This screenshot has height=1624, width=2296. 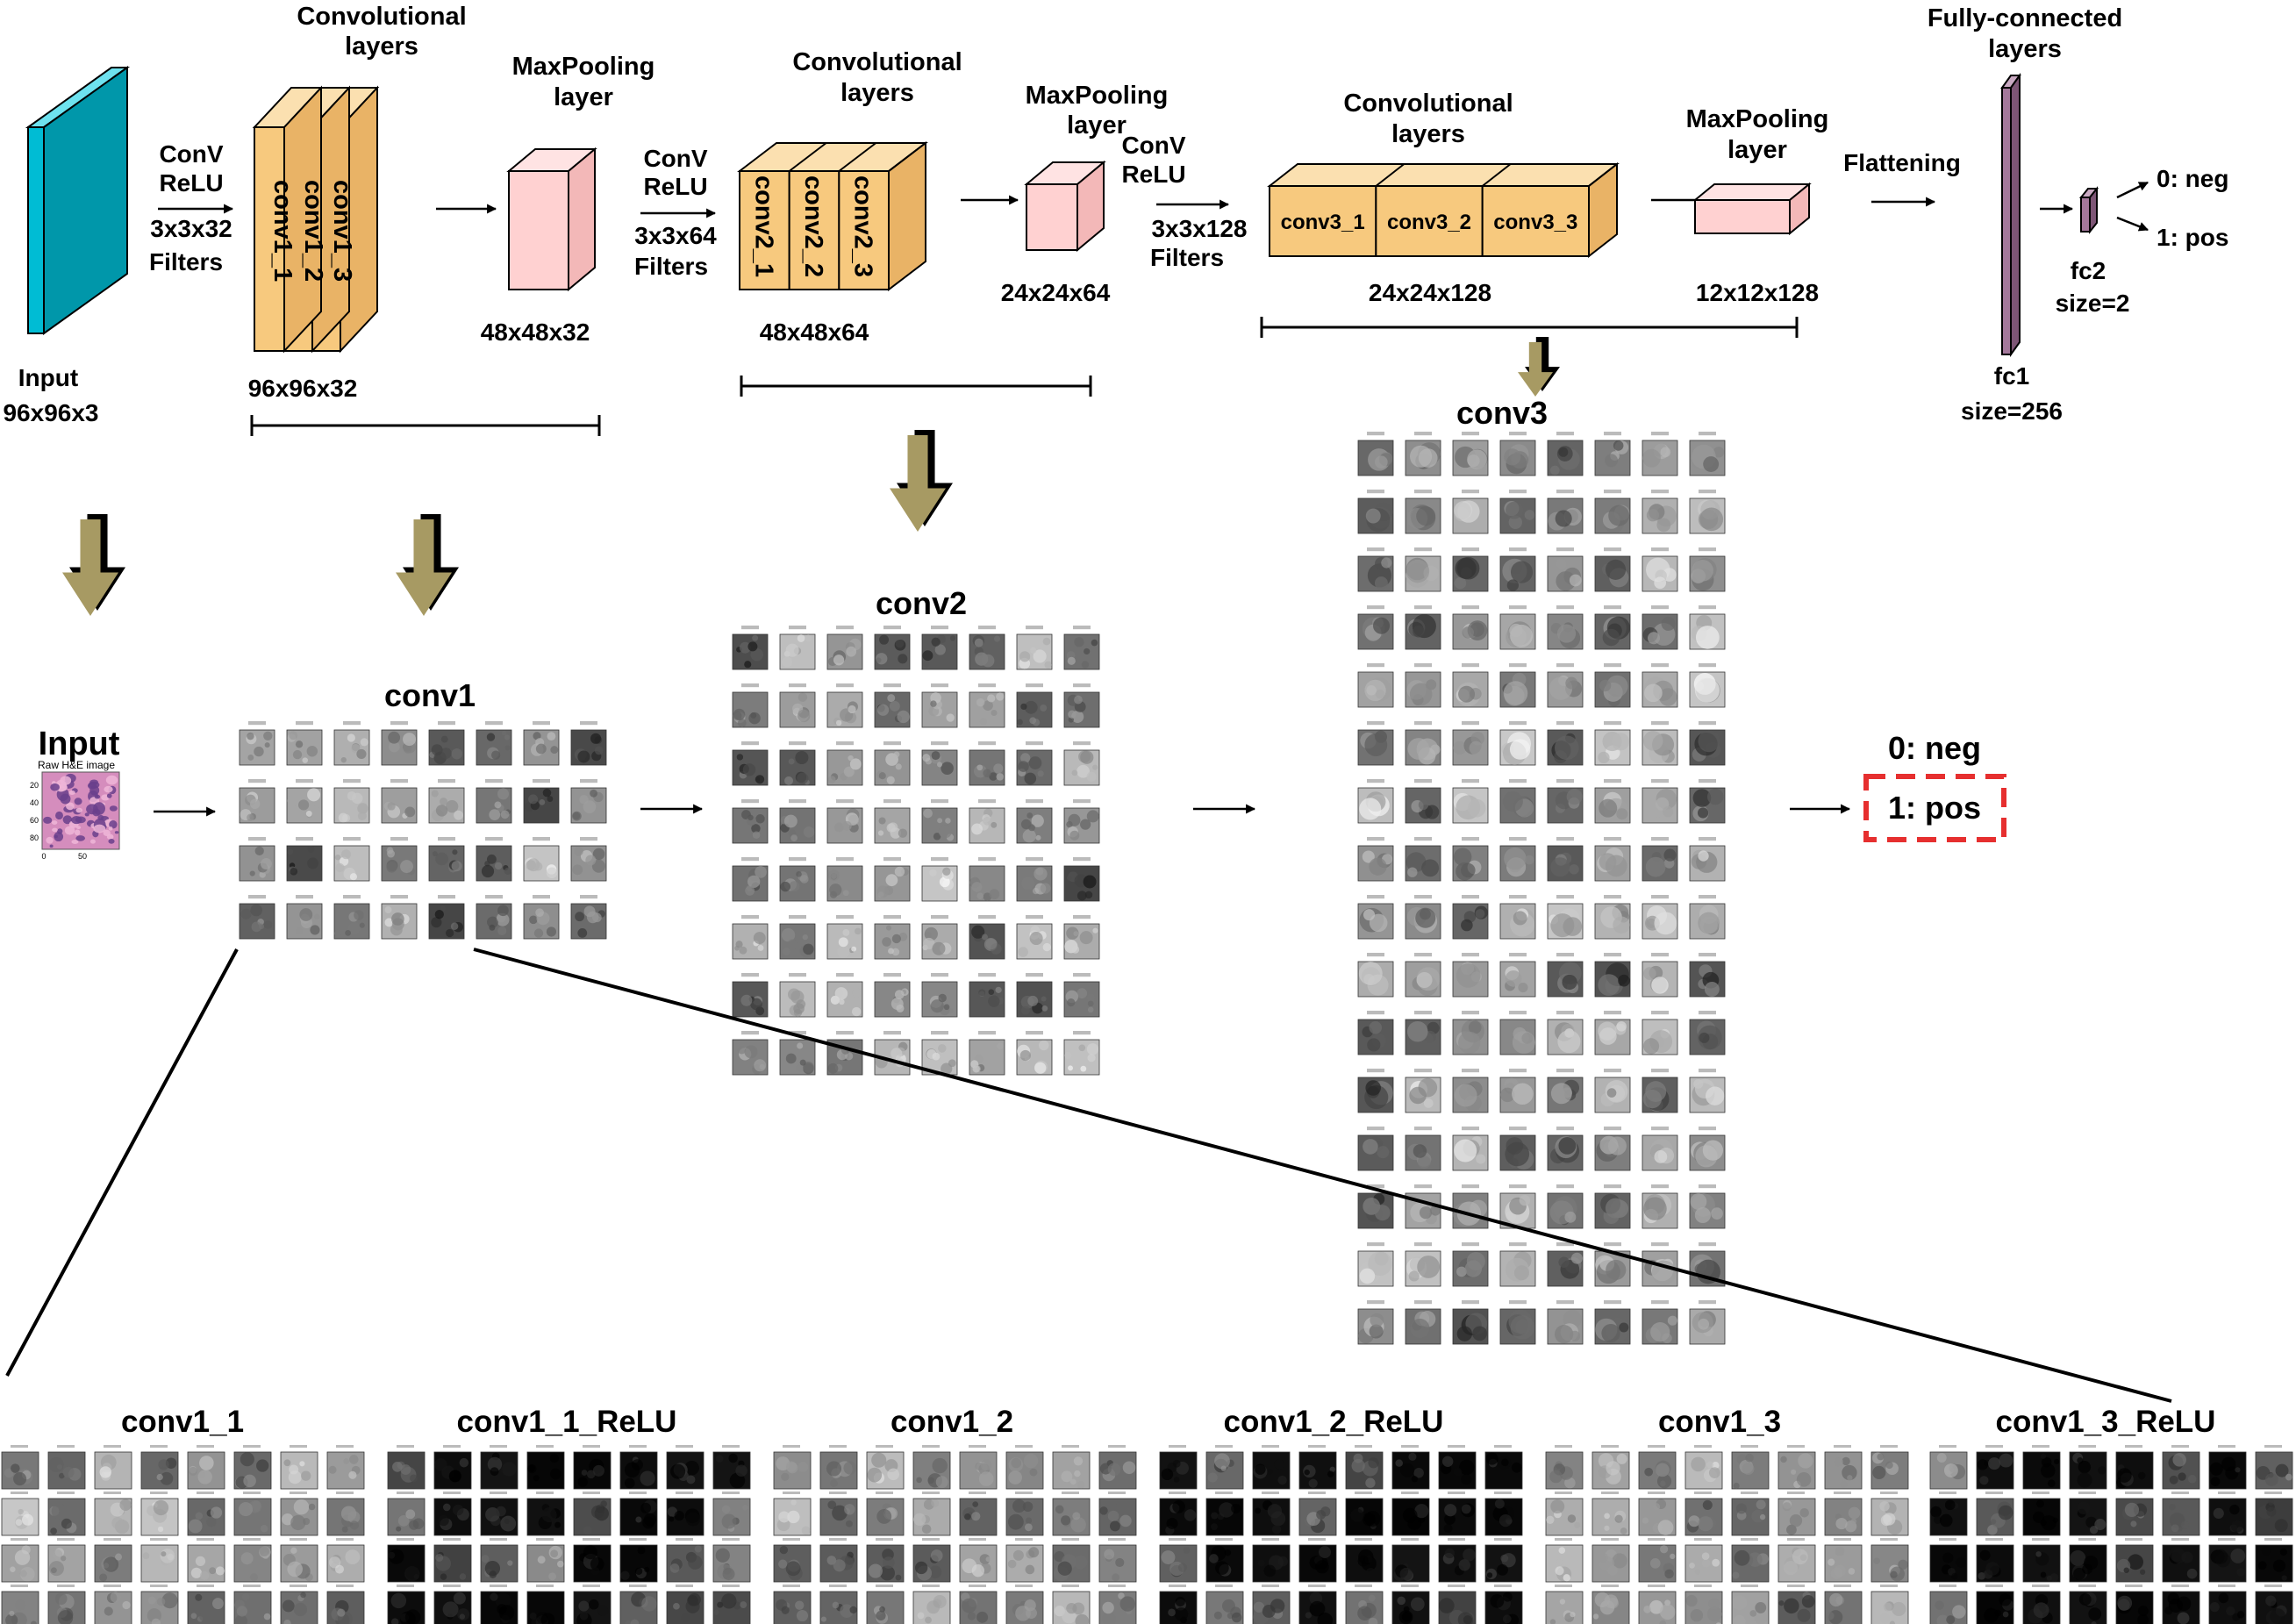 What do you see at coordinates (426, 425) in the screenshot?
I see `bracket-conv1` at bounding box center [426, 425].